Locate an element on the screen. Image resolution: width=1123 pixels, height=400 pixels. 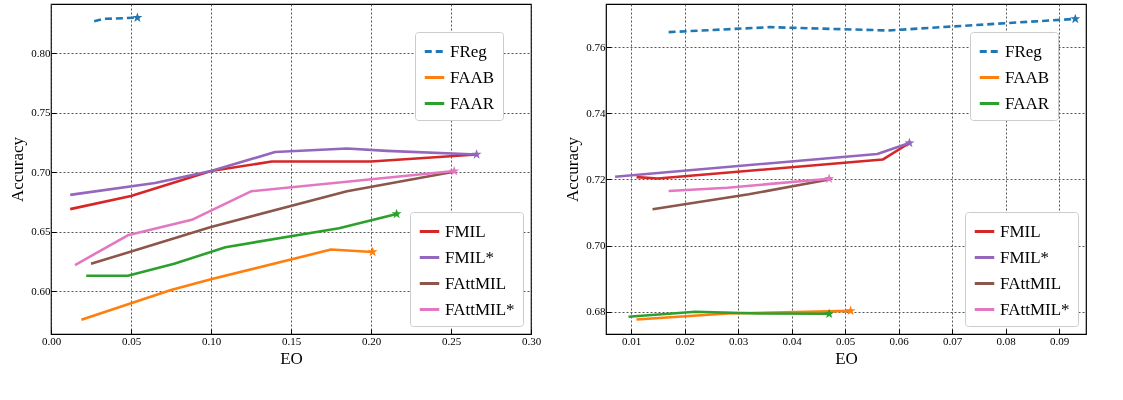
y-tick-label: 0.65 is located at coordinates (41, 231).